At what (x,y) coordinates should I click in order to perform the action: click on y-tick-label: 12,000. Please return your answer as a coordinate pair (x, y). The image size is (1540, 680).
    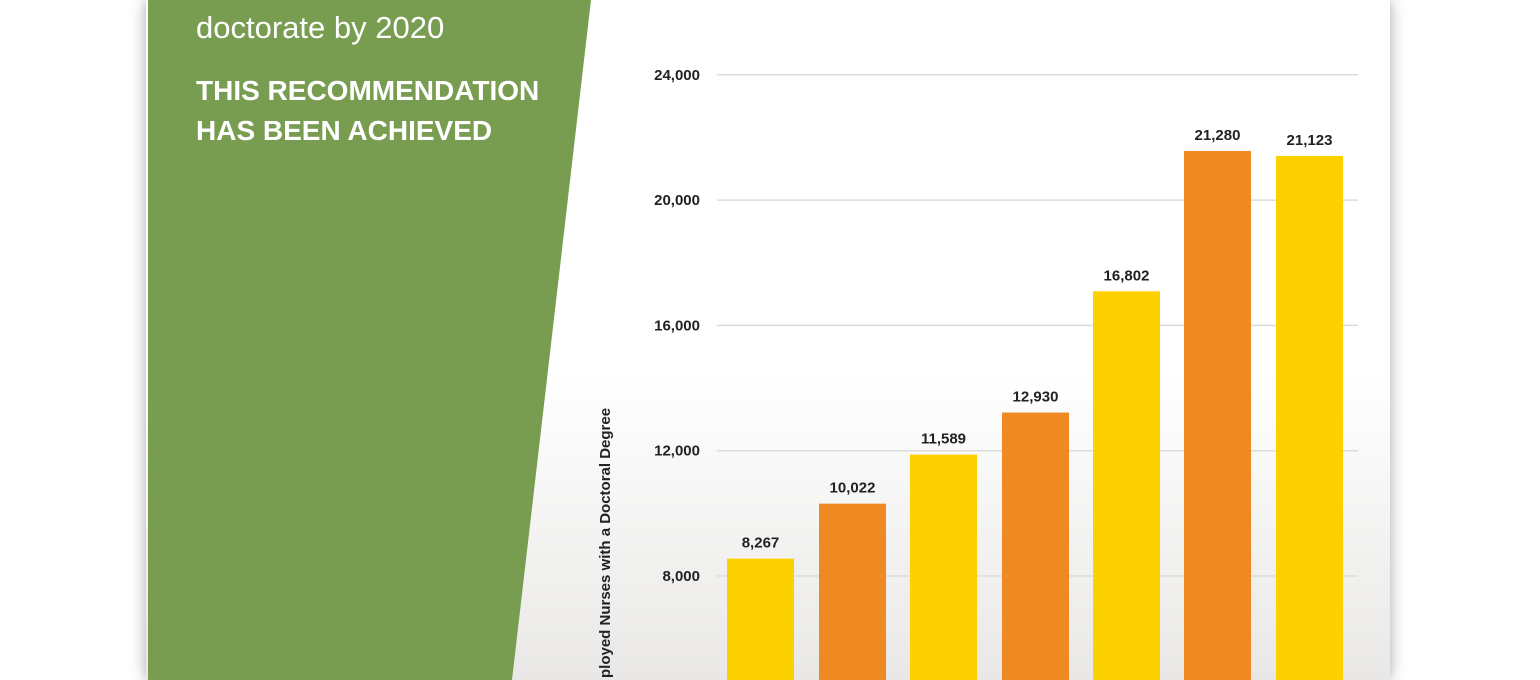
    Looking at the image, I should click on (677, 451).